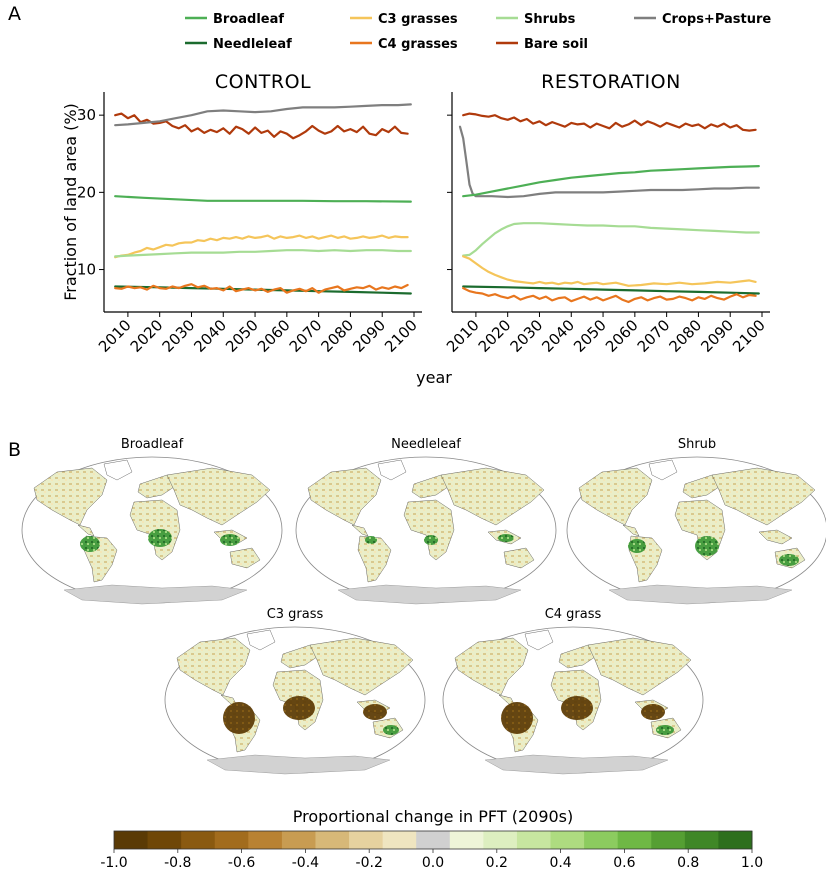  I want to click on series-line-crops-pasture, so click(609, 162).